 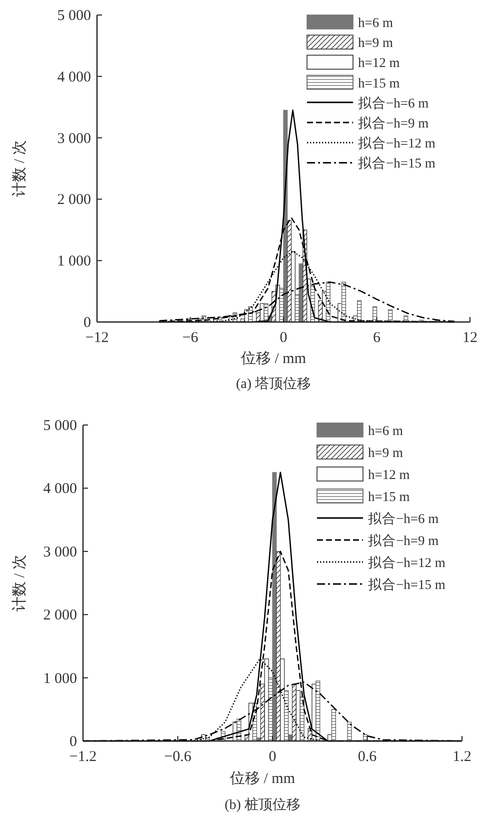 I want to click on x-tick-label: −12, so click(x=97, y=338).